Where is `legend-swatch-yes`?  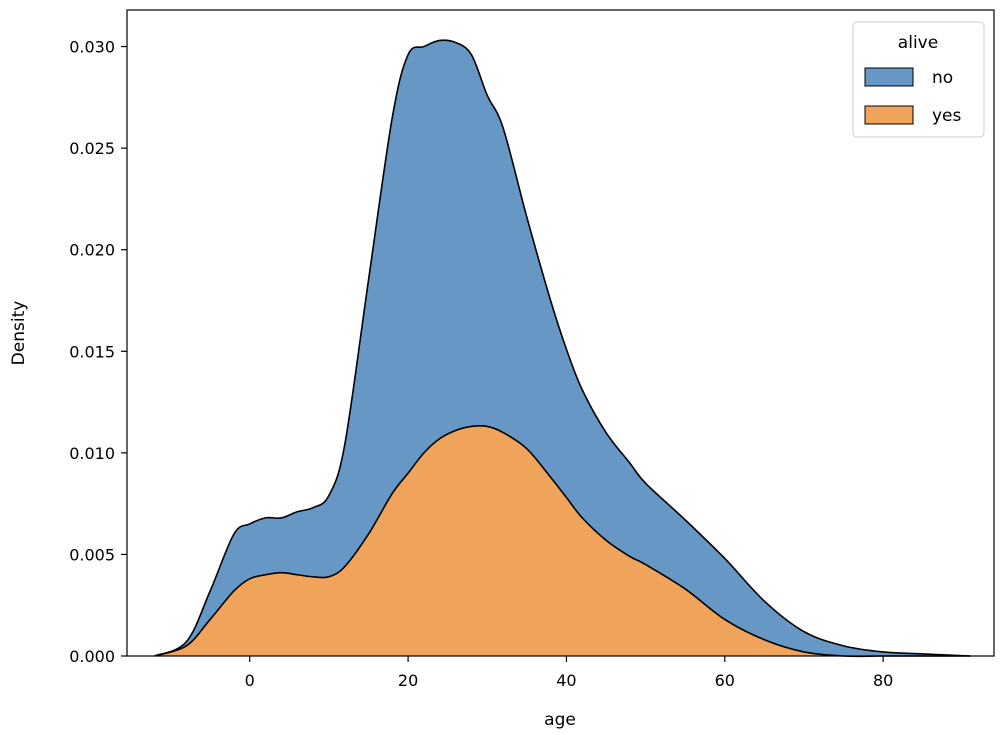
legend-swatch-yes is located at coordinates (889, 115).